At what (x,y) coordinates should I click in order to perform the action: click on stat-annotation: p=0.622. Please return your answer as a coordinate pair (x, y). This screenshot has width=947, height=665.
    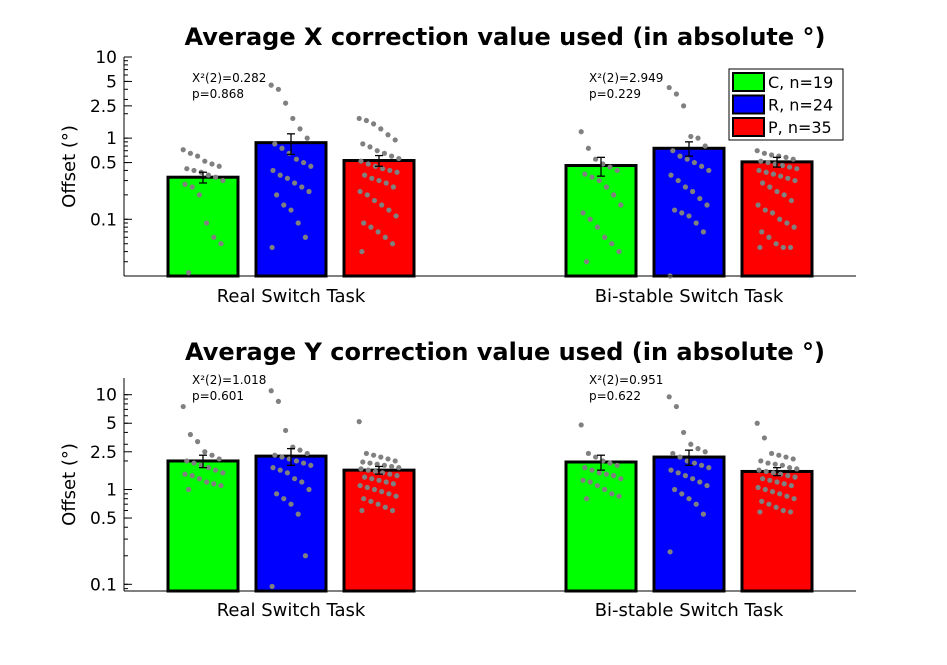
    Looking at the image, I should click on (615, 396).